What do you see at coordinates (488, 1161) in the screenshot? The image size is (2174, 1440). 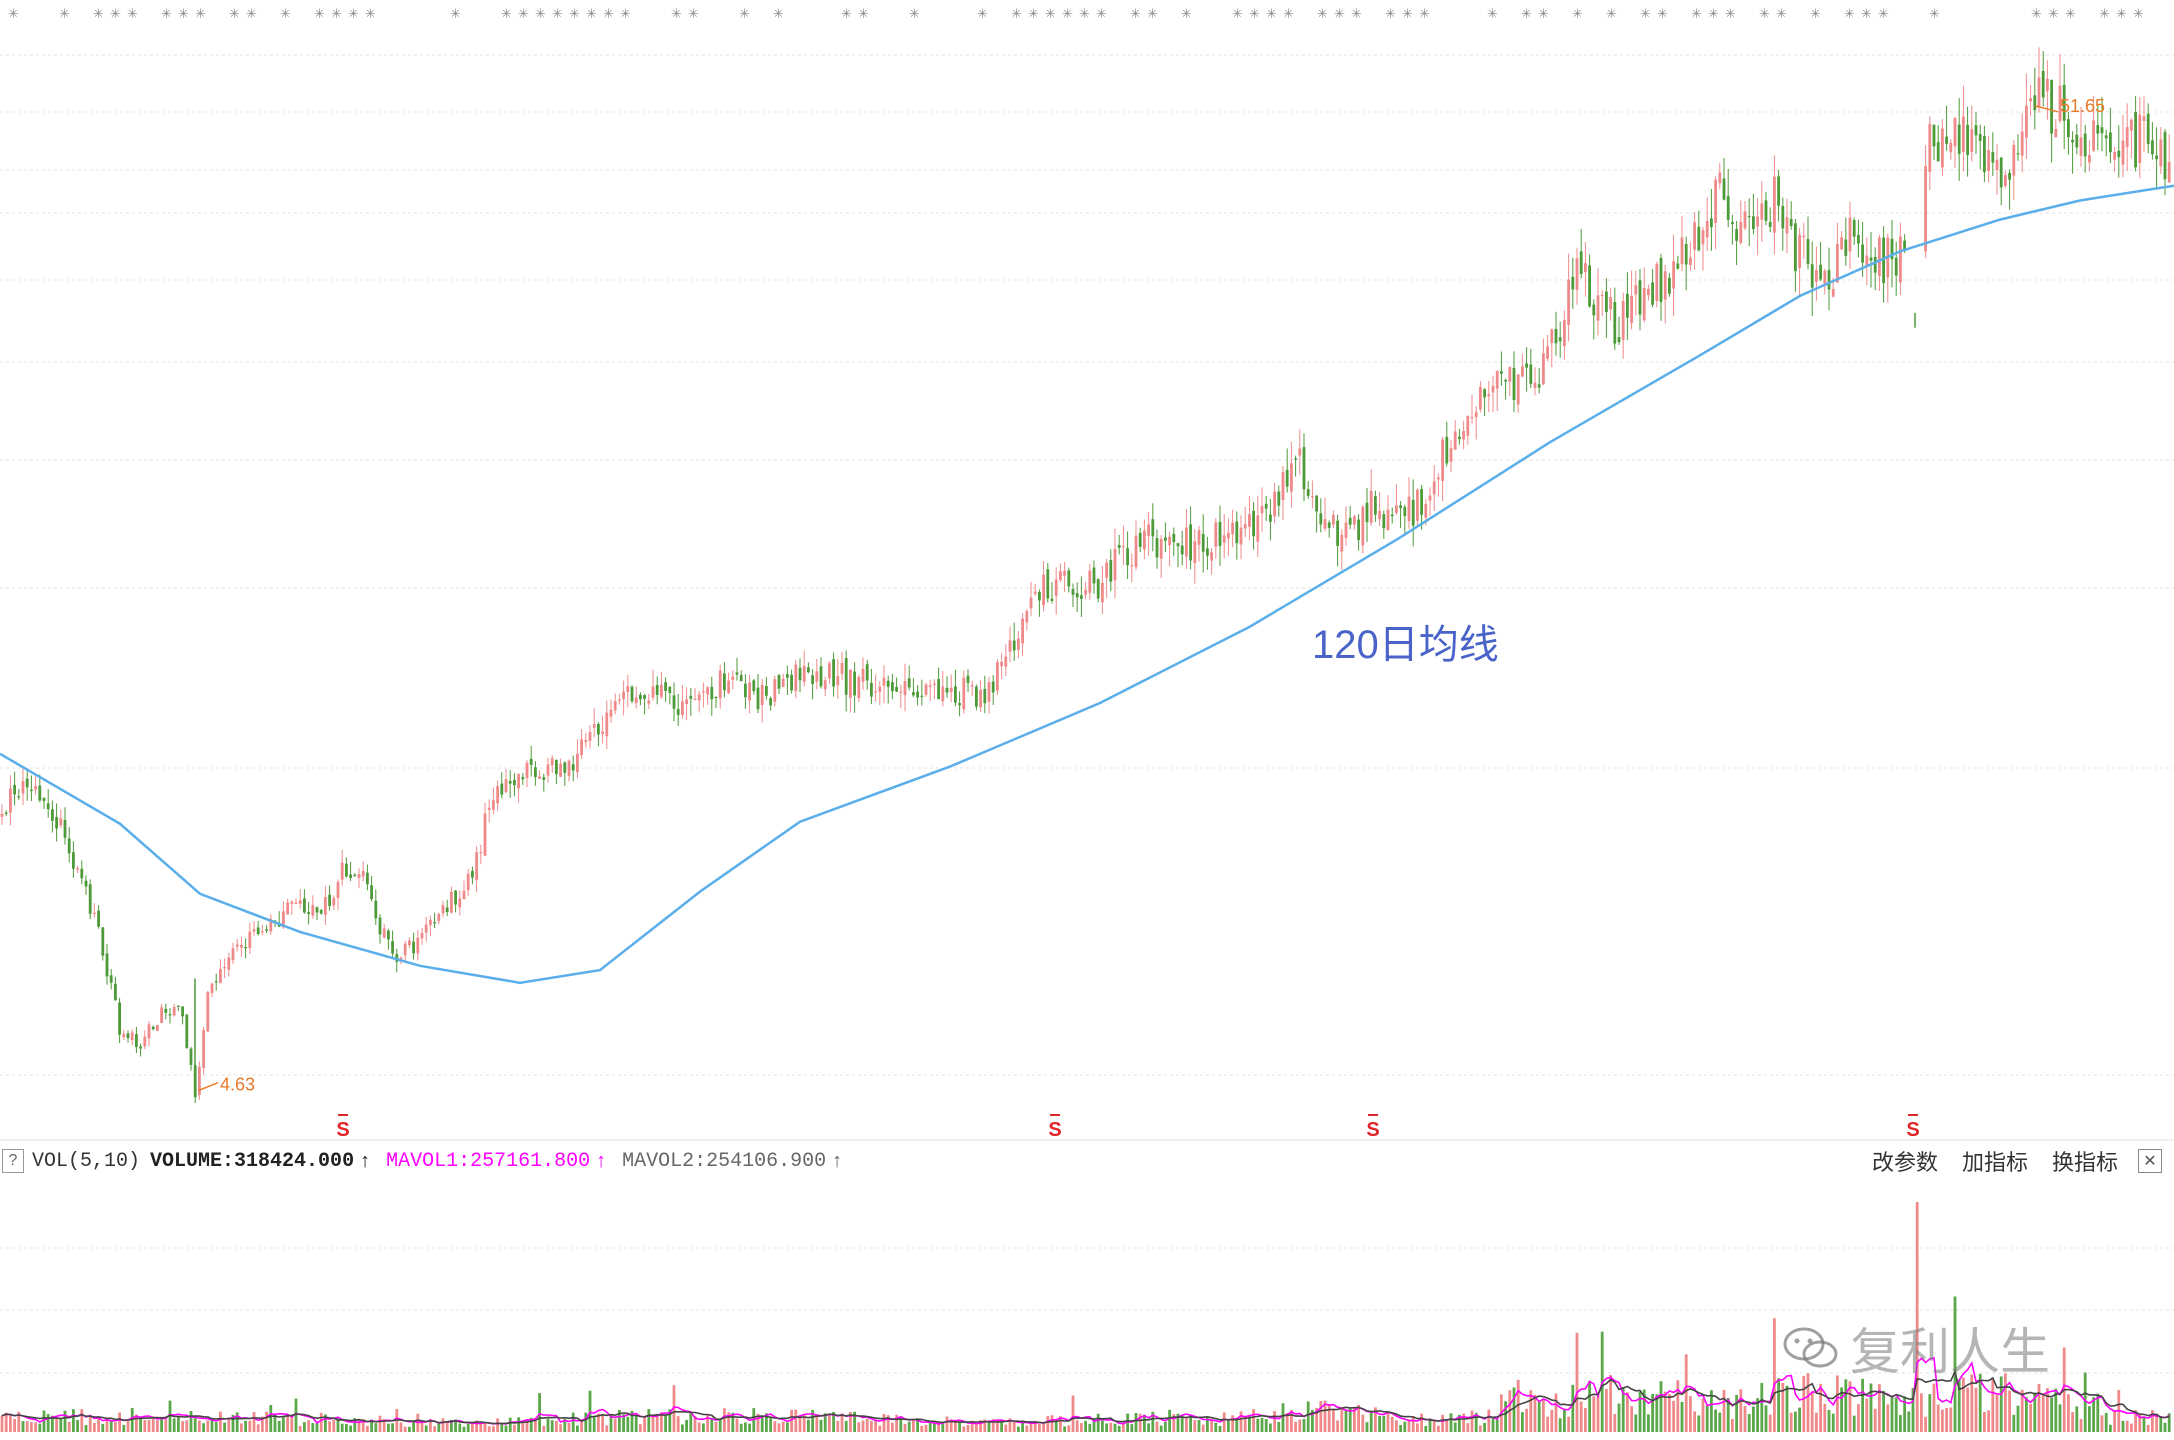 I see `mavol1-value: MAVOL1:257161.800` at bounding box center [488, 1161].